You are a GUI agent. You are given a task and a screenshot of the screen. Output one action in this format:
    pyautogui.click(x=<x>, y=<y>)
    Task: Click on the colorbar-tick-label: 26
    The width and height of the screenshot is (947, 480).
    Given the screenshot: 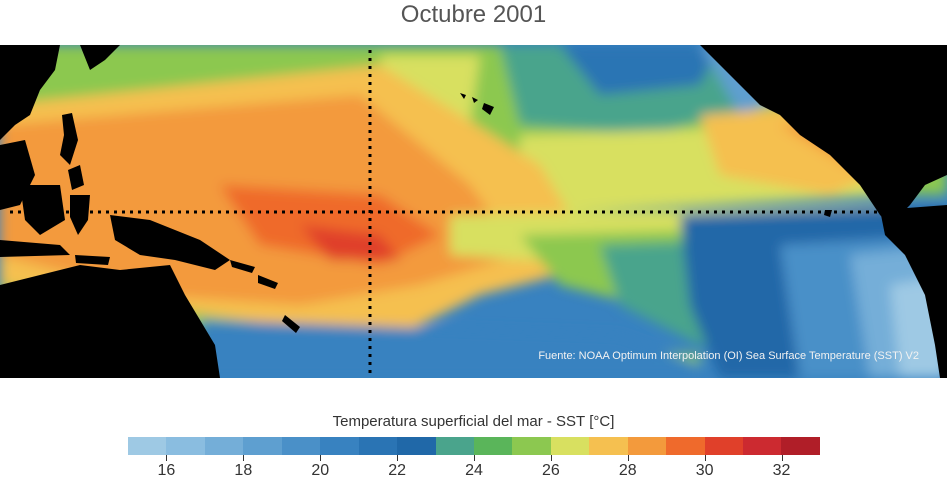 What is the action you would take?
    pyautogui.click(x=550, y=470)
    